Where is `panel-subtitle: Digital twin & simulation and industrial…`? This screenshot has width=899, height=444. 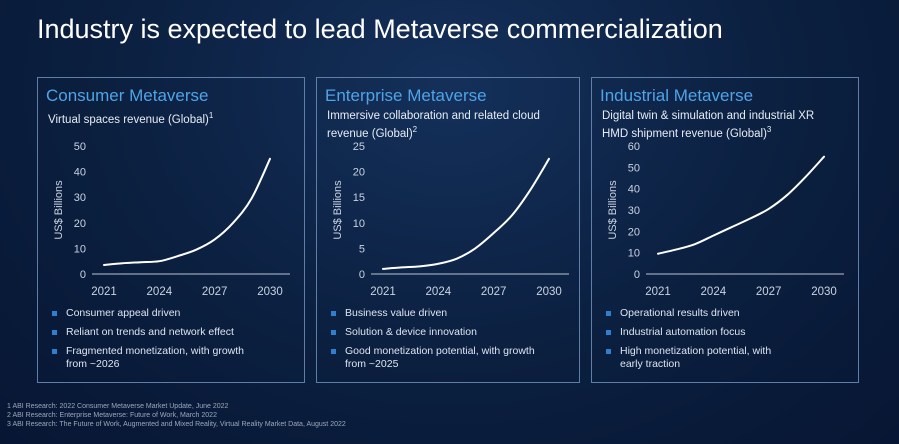 panel-subtitle: Digital twin & simulation and industrial… is located at coordinates (717, 125).